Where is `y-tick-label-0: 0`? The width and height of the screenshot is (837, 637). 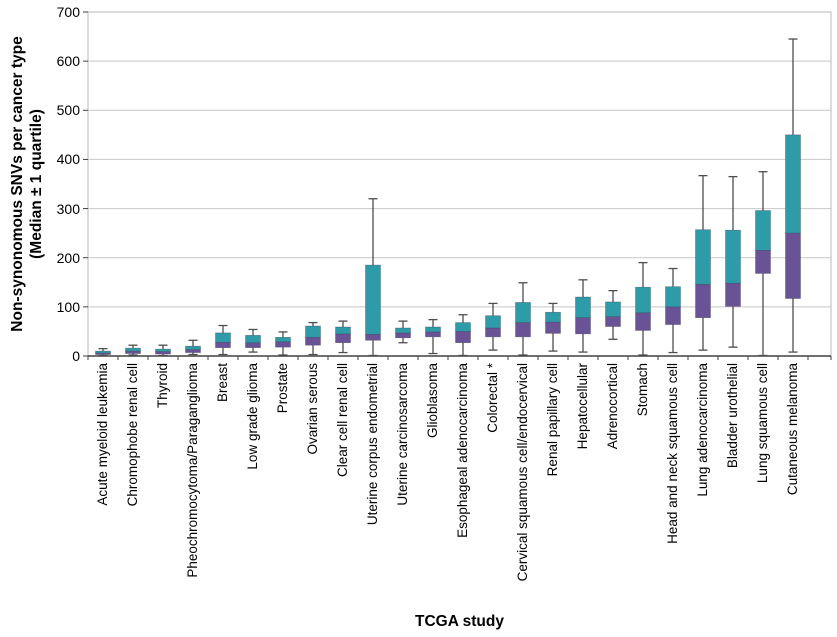
y-tick-label-0: 0 is located at coordinates (76, 356).